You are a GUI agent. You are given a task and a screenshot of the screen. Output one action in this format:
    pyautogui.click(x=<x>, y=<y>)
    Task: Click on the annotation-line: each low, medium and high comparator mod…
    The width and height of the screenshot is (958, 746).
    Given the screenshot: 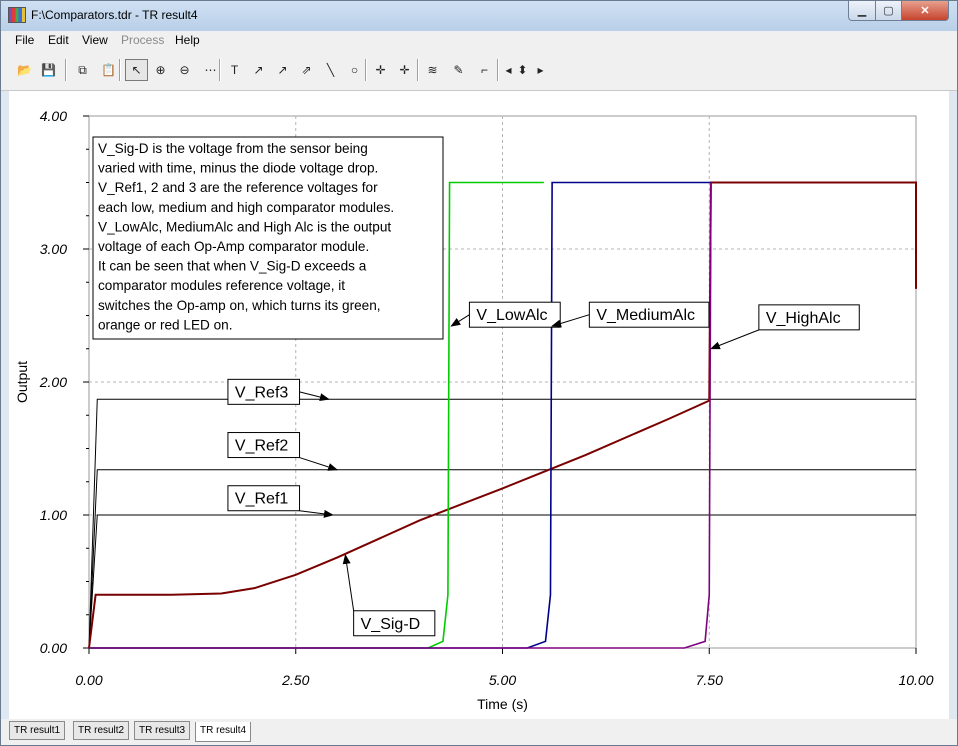 What is the action you would take?
    pyautogui.click(x=246, y=207)
    